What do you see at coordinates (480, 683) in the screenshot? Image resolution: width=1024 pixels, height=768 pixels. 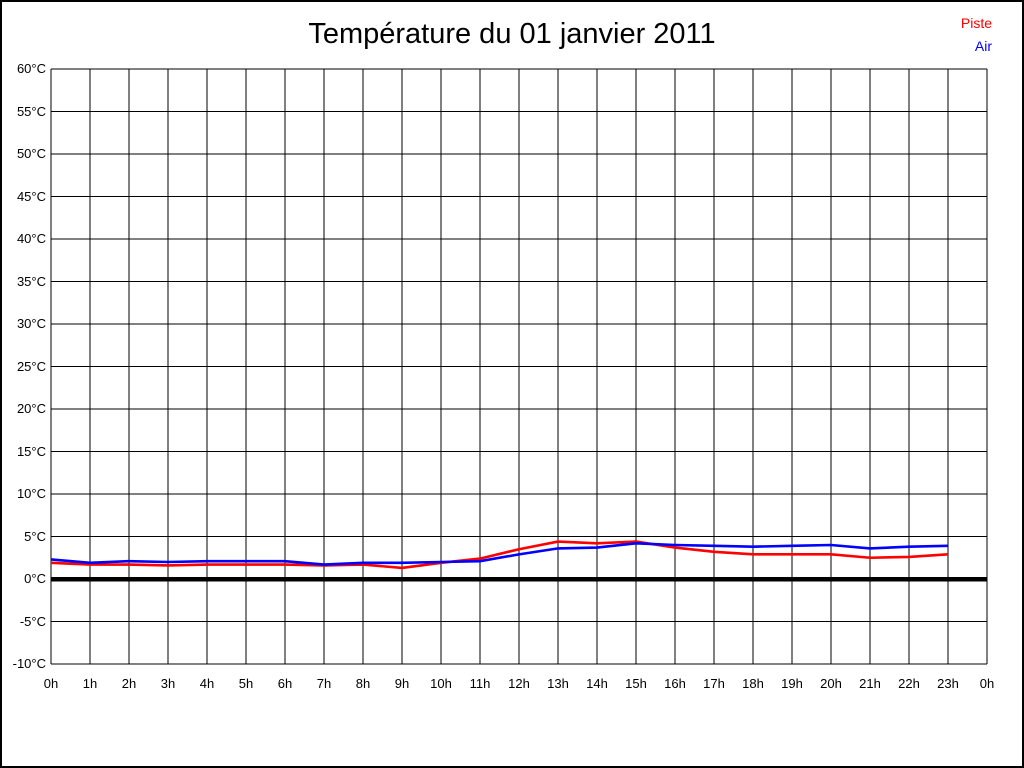 I see `x-tick-label: 11h` at bounding box center [480, 683].